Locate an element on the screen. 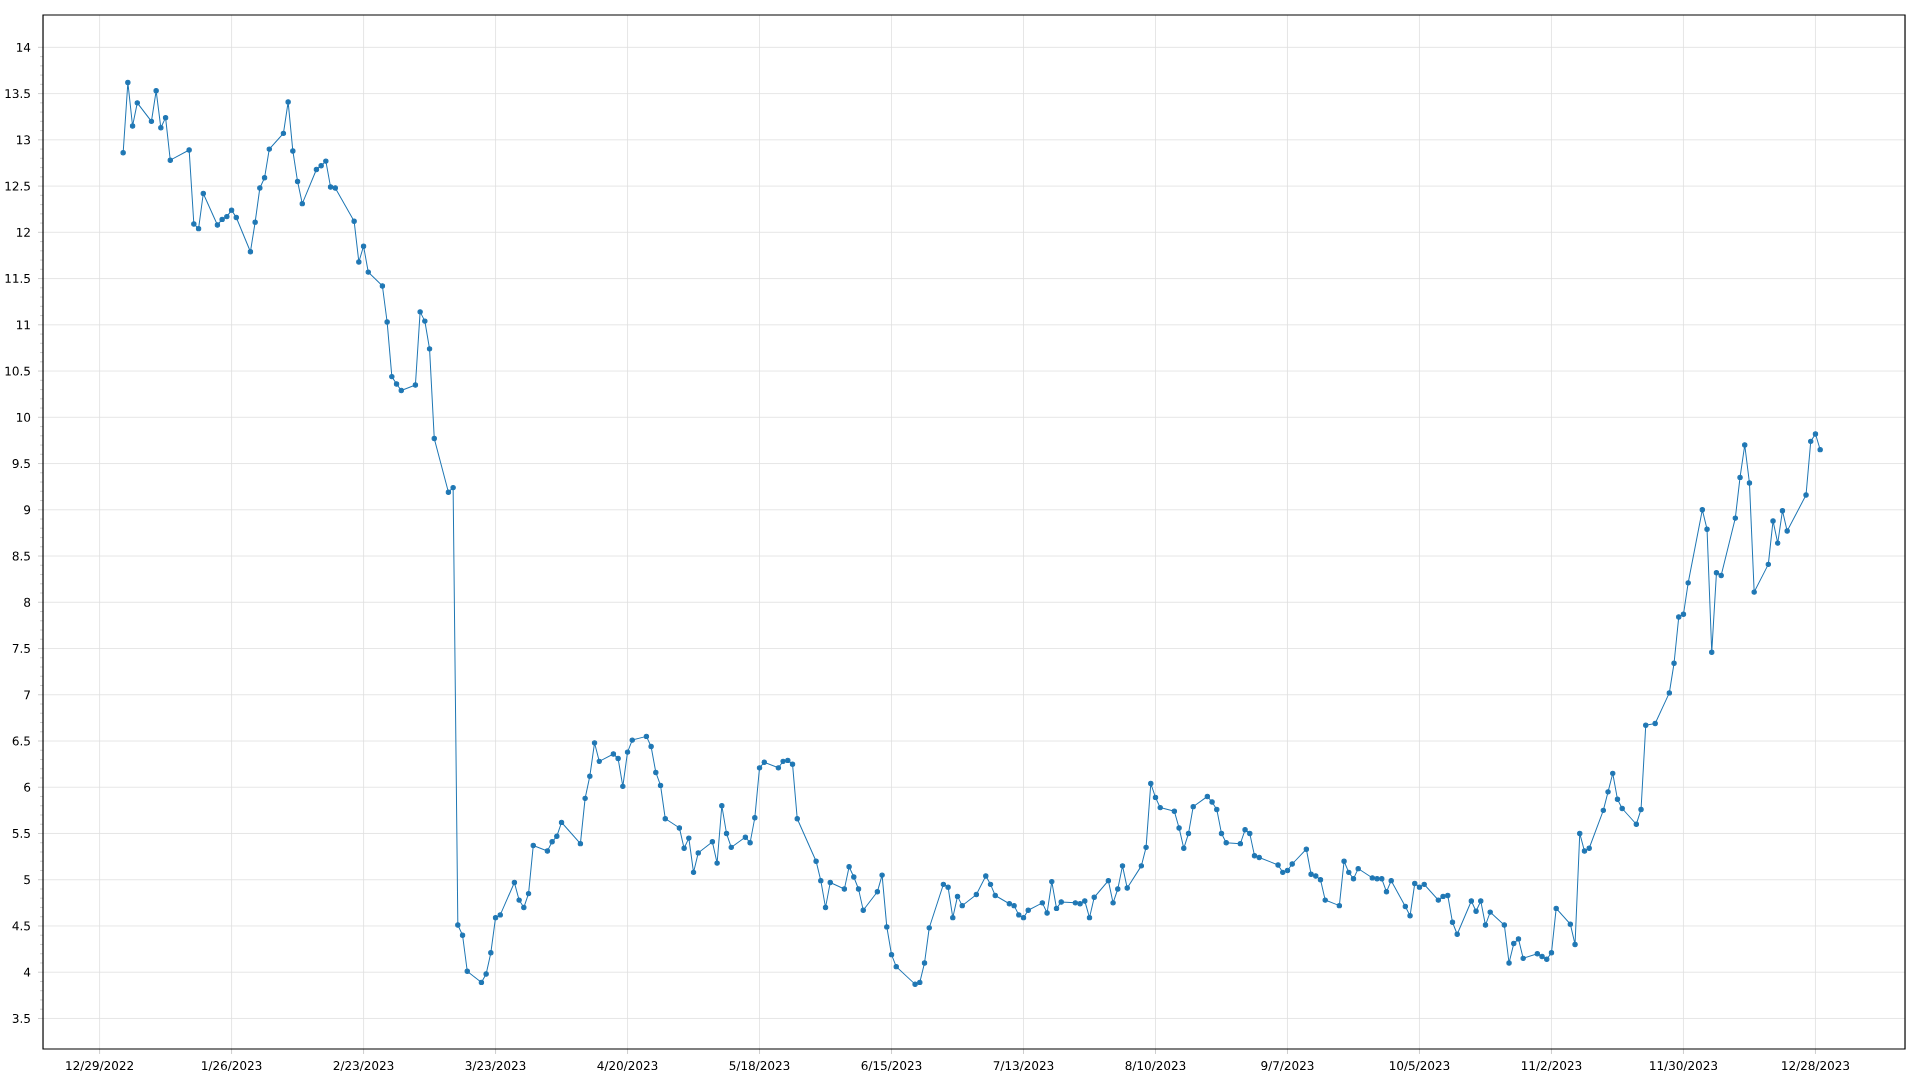 This screenshot has width=1920, height=1080. y-tick-label: 6.5 is located at coordinates (21, 741).